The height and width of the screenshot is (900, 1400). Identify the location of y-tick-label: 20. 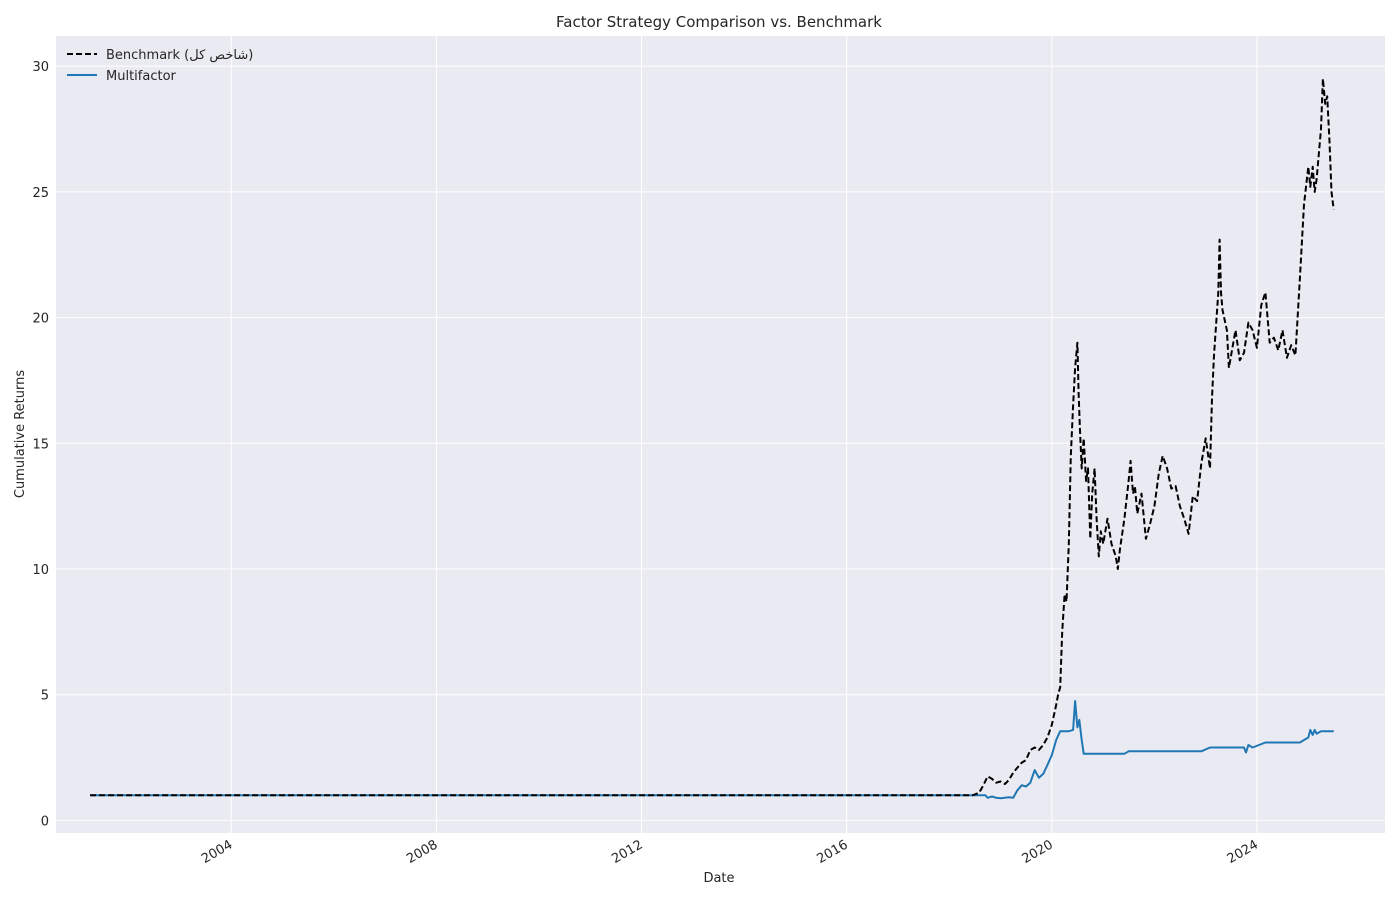
(40, 319).